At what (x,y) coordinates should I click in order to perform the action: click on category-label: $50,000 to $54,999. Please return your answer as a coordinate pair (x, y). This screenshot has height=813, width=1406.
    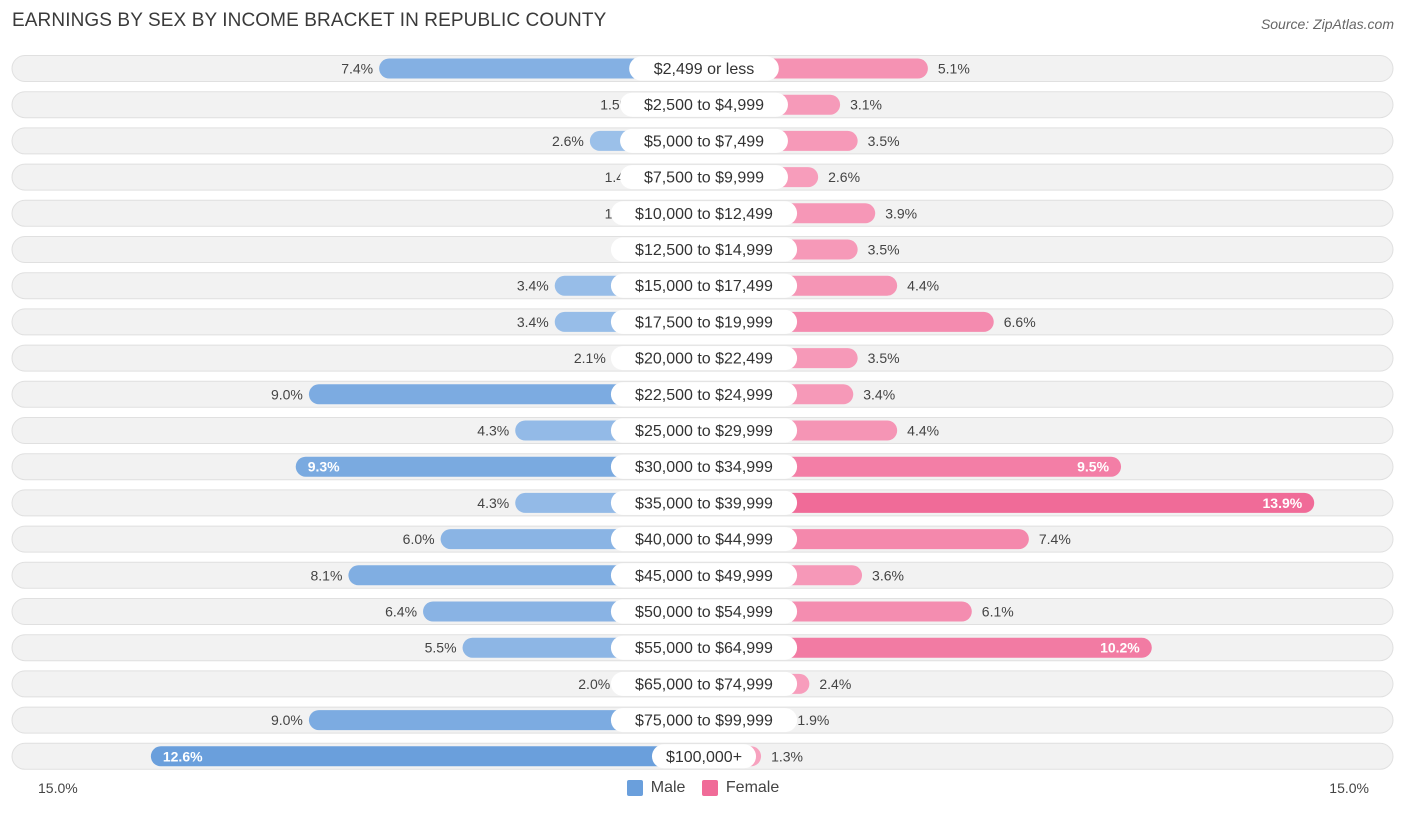
    Looking at the image, I should click on (704, 612).